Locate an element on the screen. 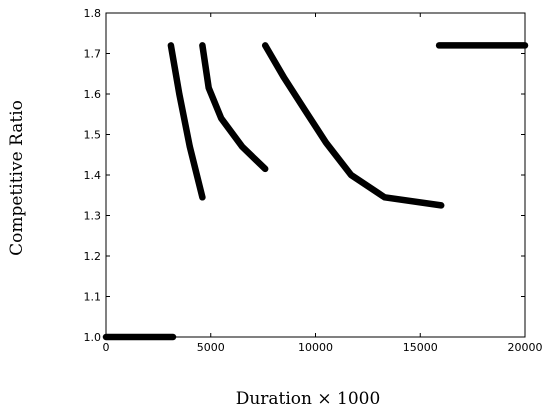  y-tick-label: 1.6 is located at coordinates (93, 94).